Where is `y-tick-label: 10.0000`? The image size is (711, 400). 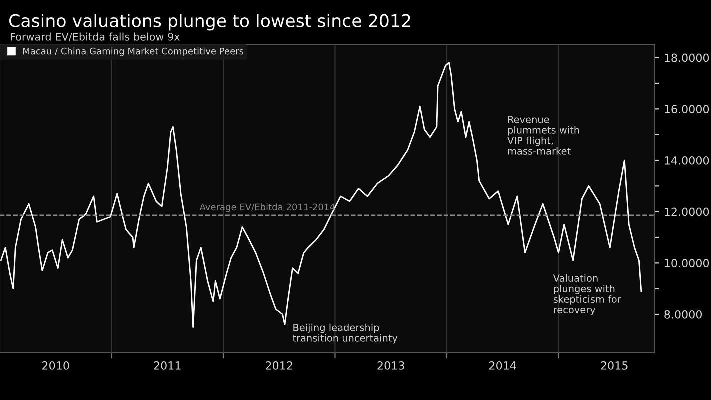
y-tick-label: 10.0000 is located at coordinates (687, 263).